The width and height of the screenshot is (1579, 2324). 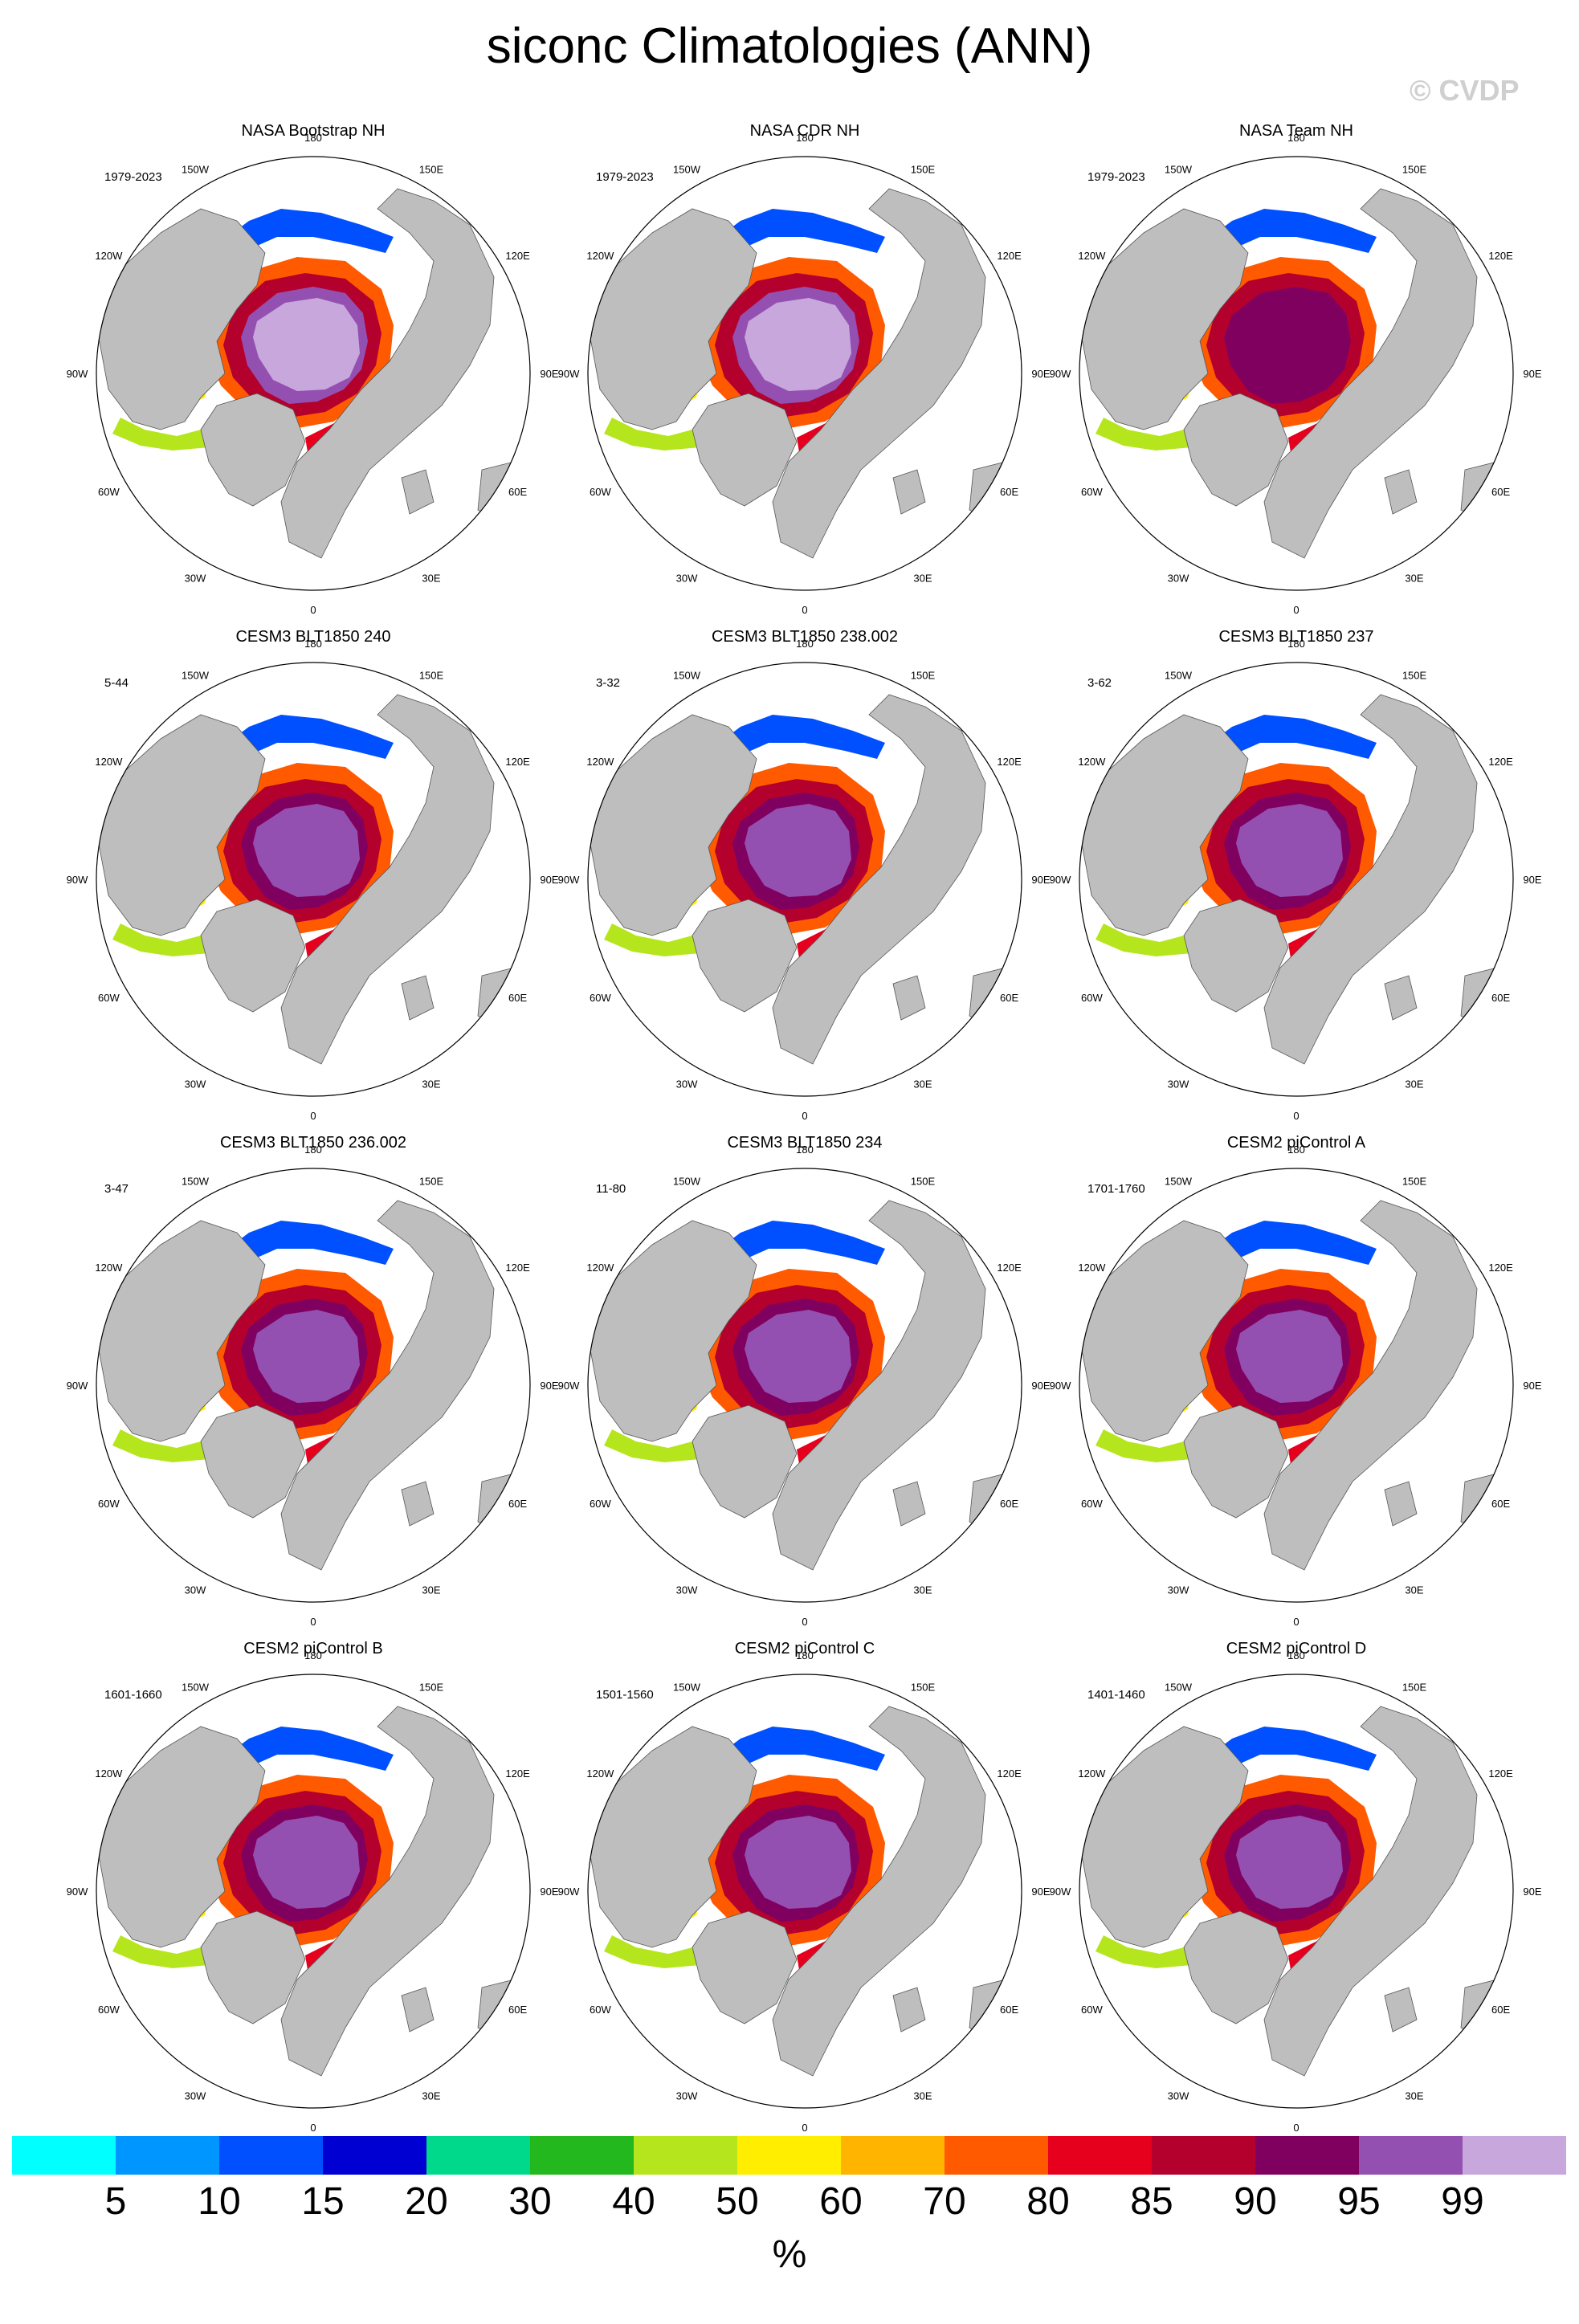 I want to click on colorbar-tick: 40, so click(x=633, y=2201).